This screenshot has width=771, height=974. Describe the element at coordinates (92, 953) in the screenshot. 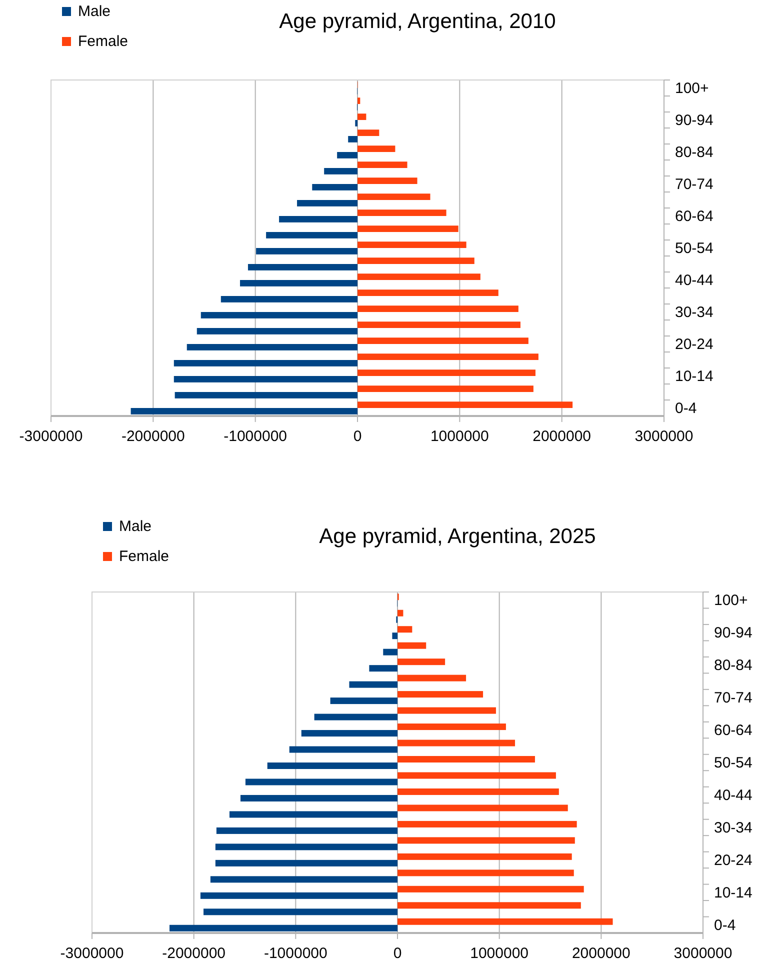

I see `x-tick-label: -3000000` at that location.